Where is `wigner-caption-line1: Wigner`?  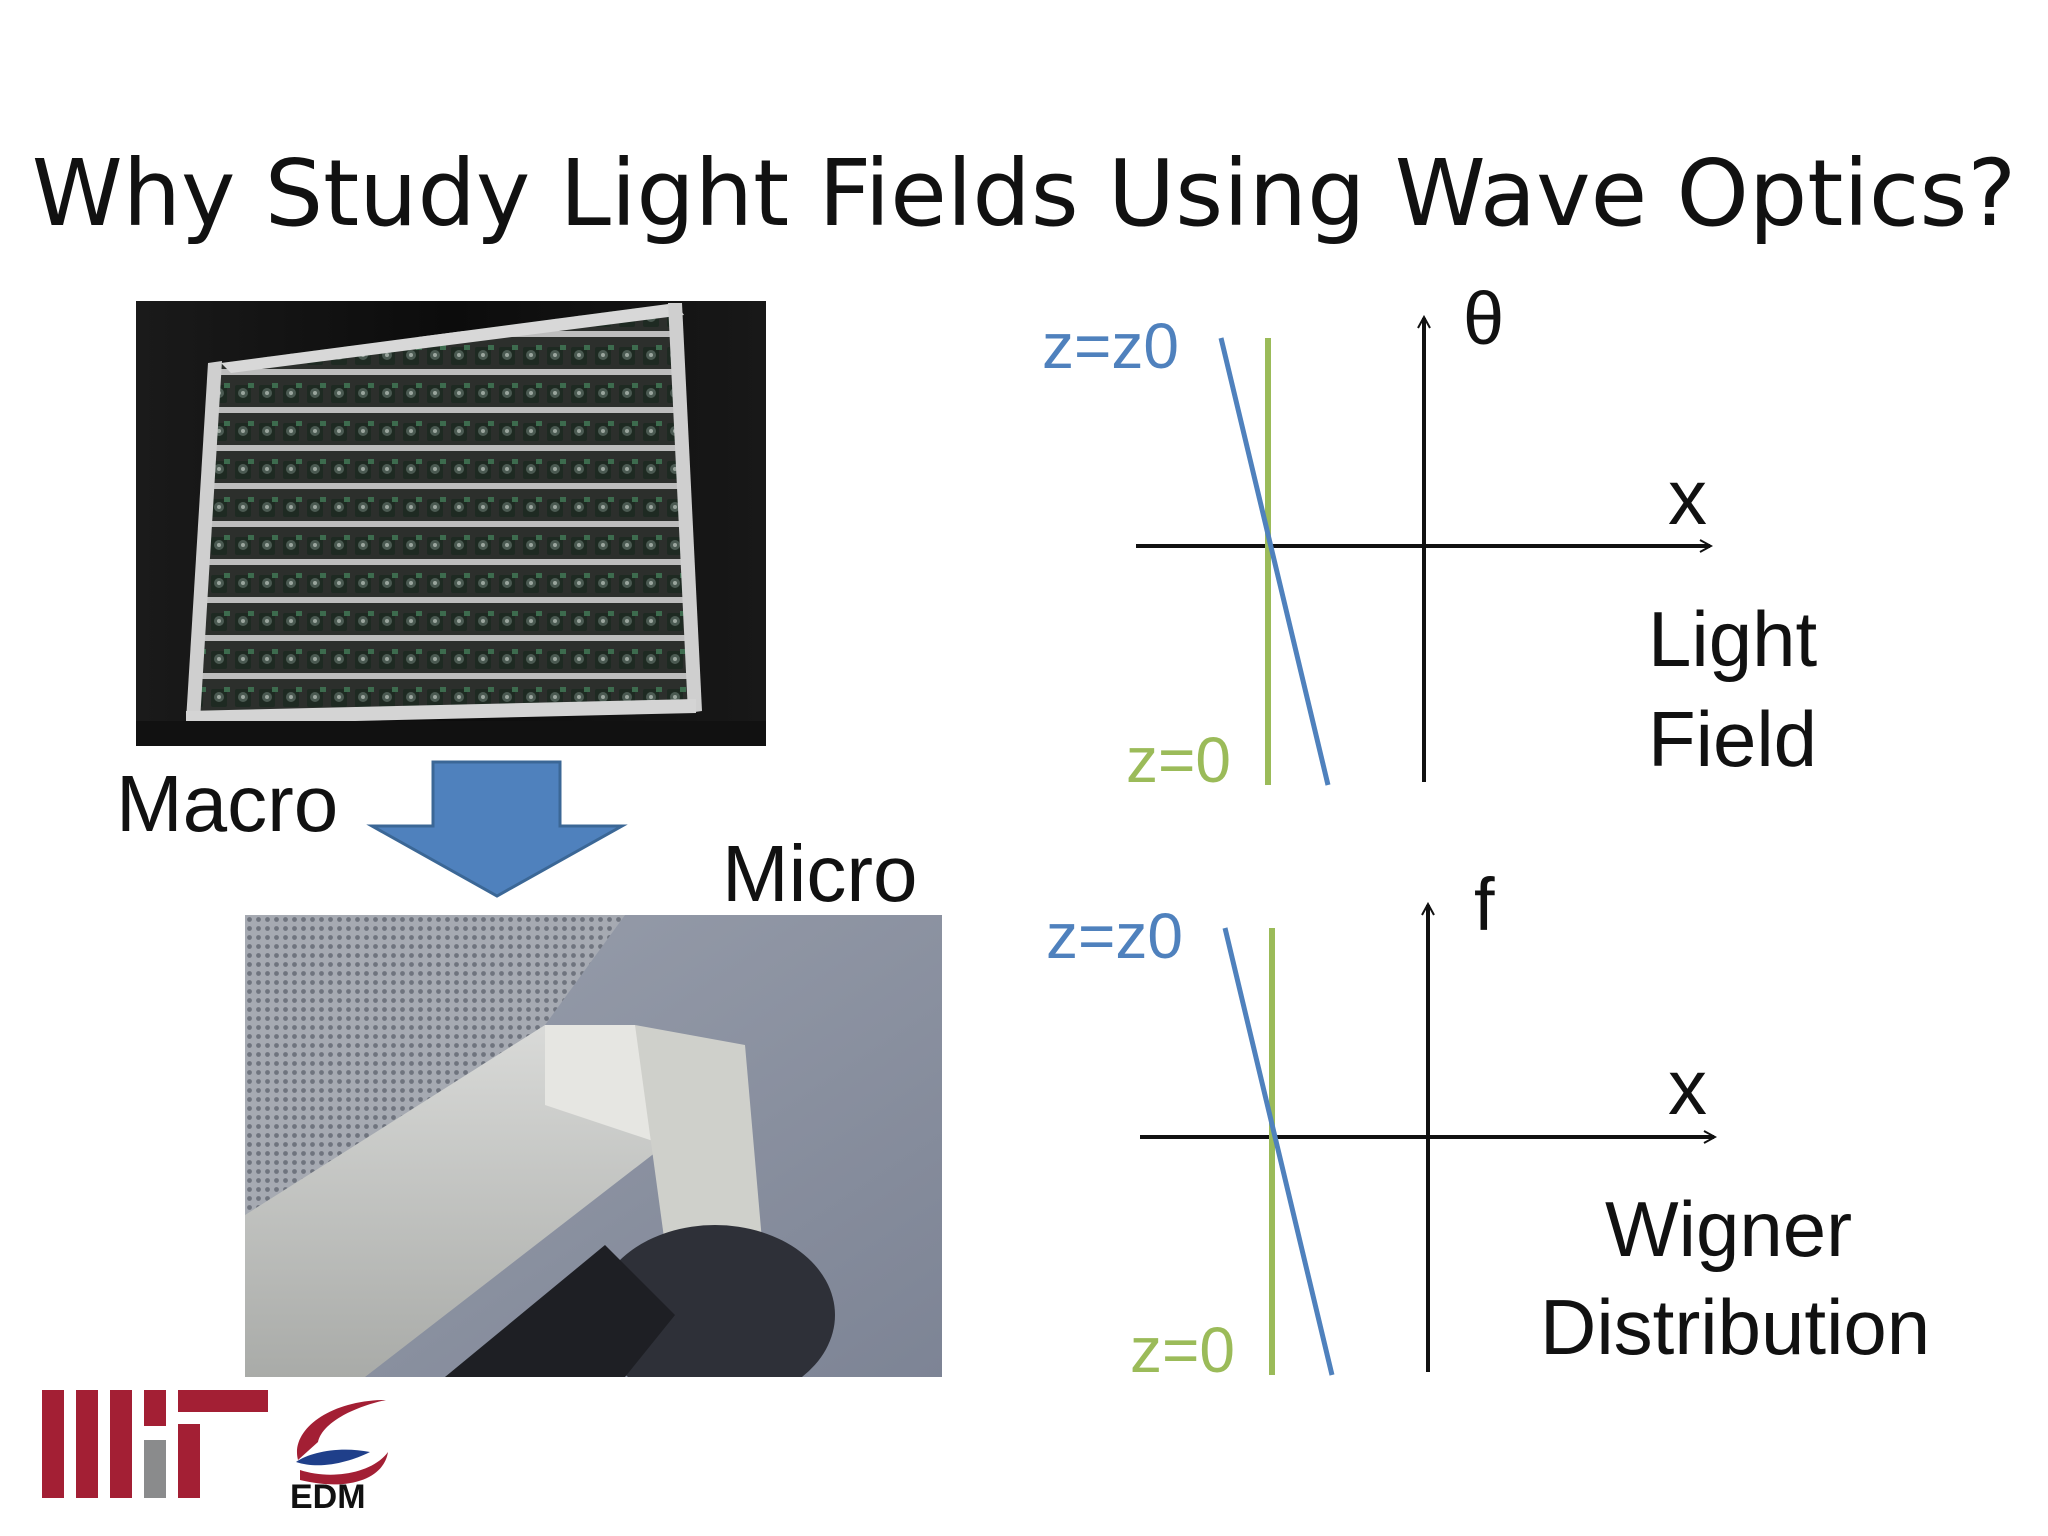
wigner-caption-line1: Wigner is located at coordinates (1729, 1229).